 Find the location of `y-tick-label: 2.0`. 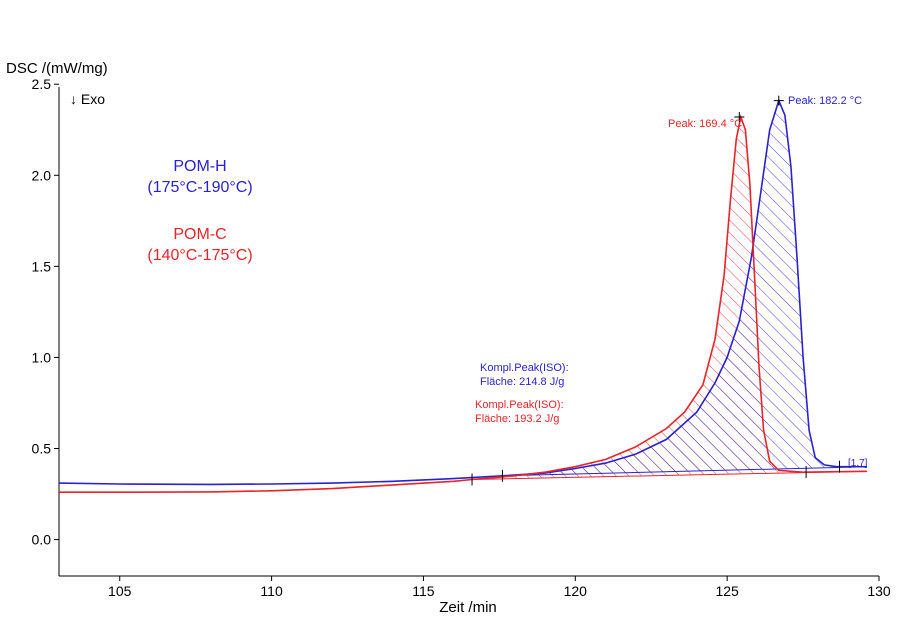

y-tick-label: 2.0 is located at coordinates (42, 175).